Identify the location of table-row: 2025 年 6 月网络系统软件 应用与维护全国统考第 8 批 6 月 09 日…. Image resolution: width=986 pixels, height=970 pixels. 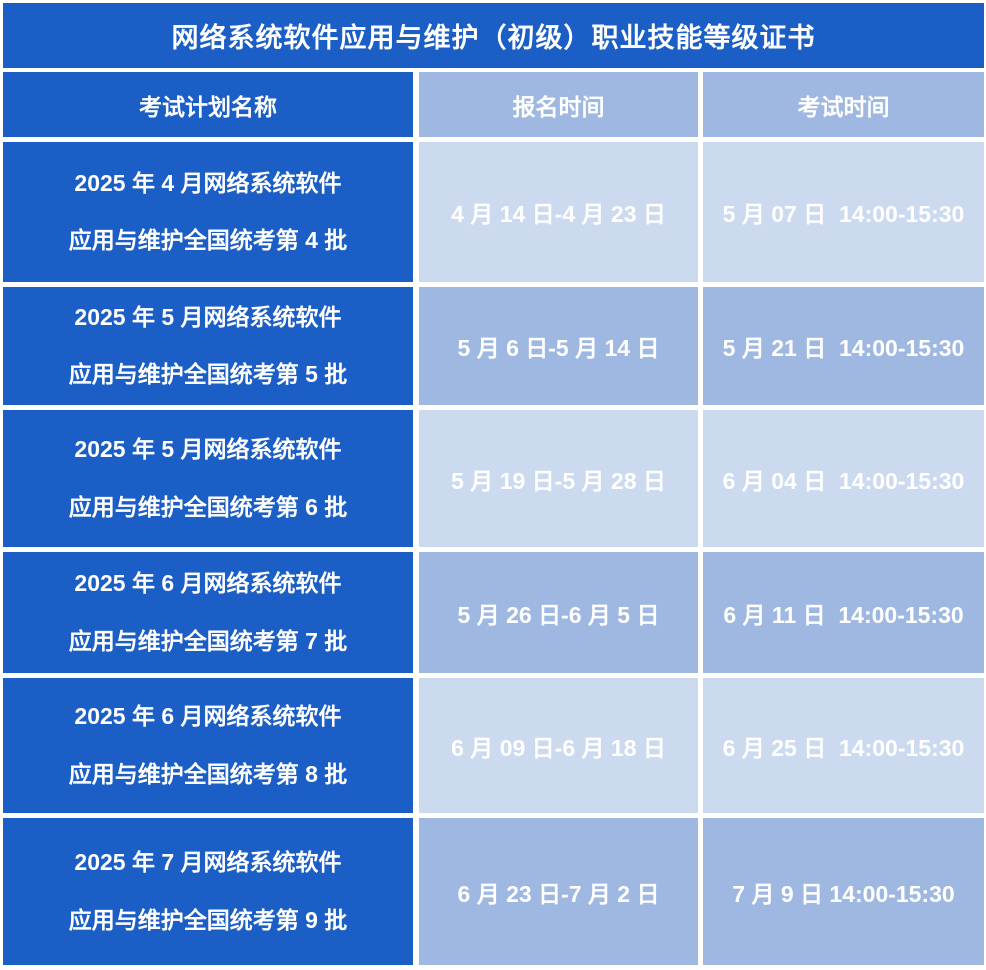
(493, 745).